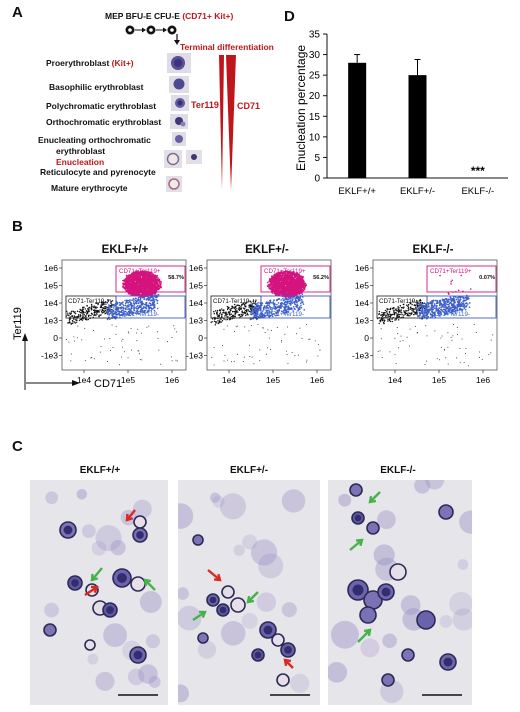  I want to click on cd71-marker-label: CD71, so click(249, 106).